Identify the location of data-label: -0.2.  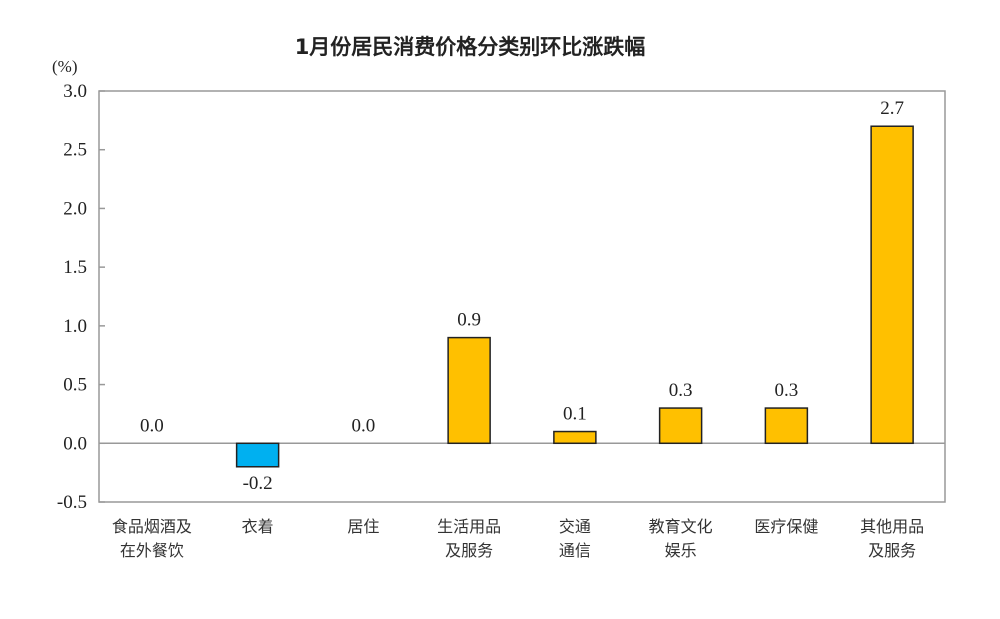
(258, 483).